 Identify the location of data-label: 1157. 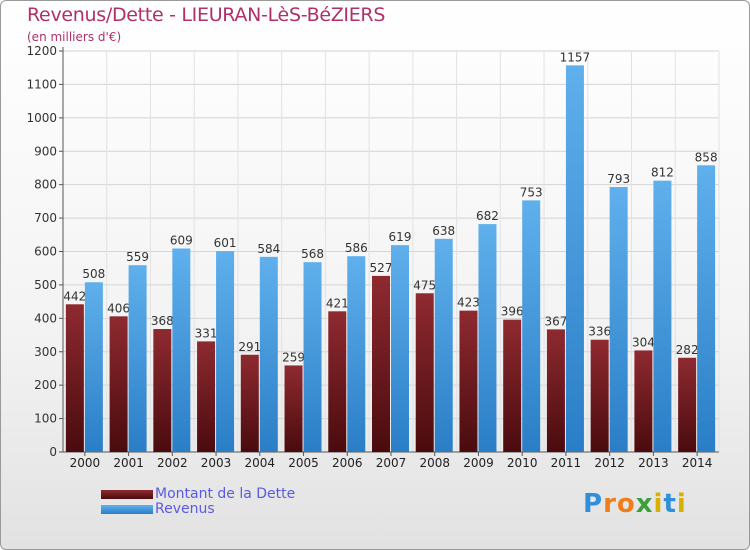
(575, 57).